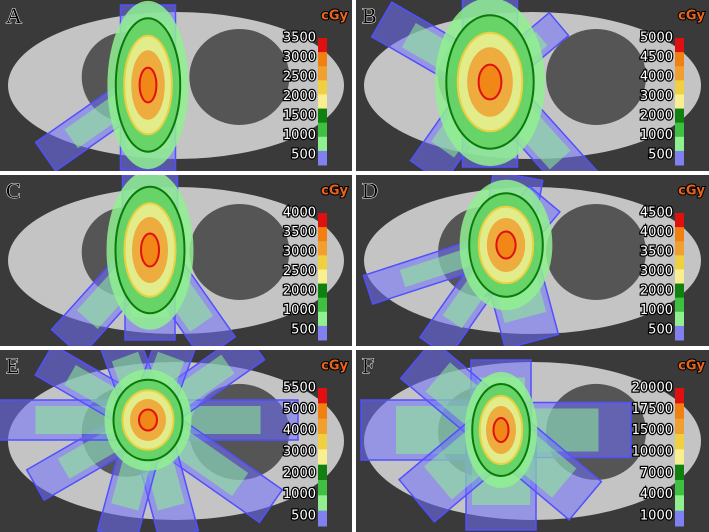  Describe the element at coordinates (369, 15) in the screenshot. I see `panel-label: B` at that location.